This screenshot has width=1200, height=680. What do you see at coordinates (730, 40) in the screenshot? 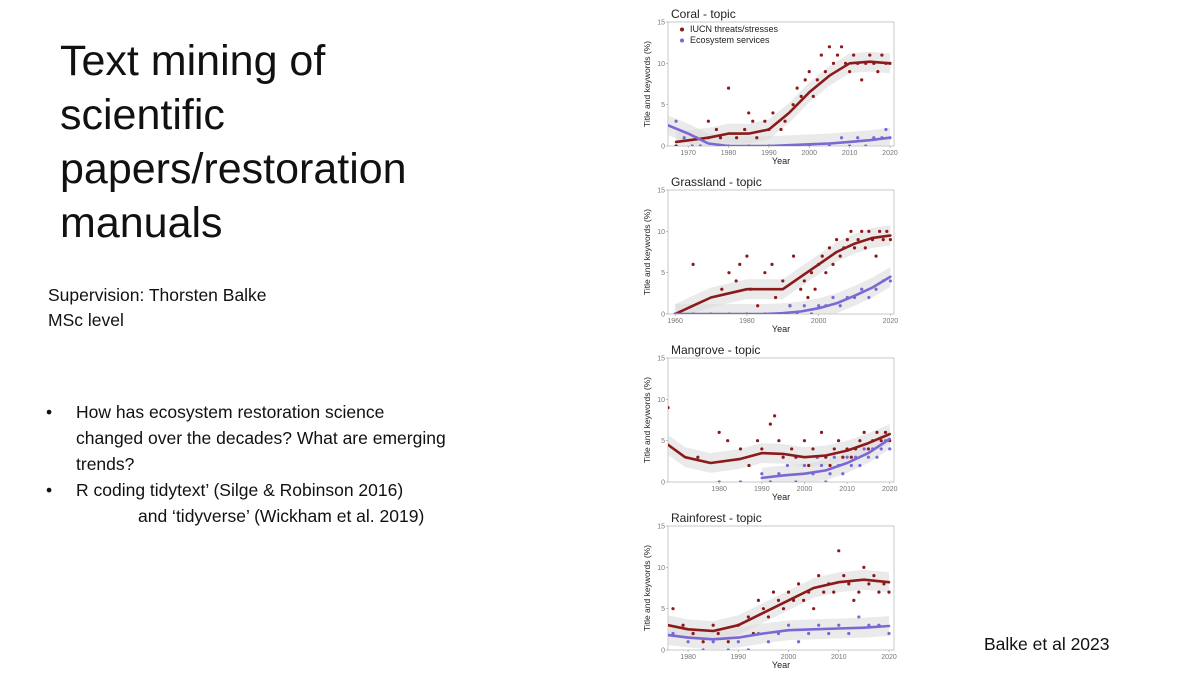
I see `legend-label: Ecosystem services` at bounding box center [730, 40].